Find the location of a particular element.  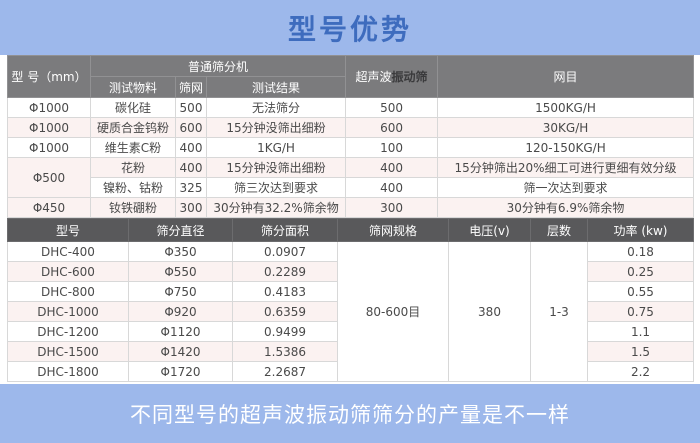

cell-model: DHC-1500 is located at coordinates (68, 351).